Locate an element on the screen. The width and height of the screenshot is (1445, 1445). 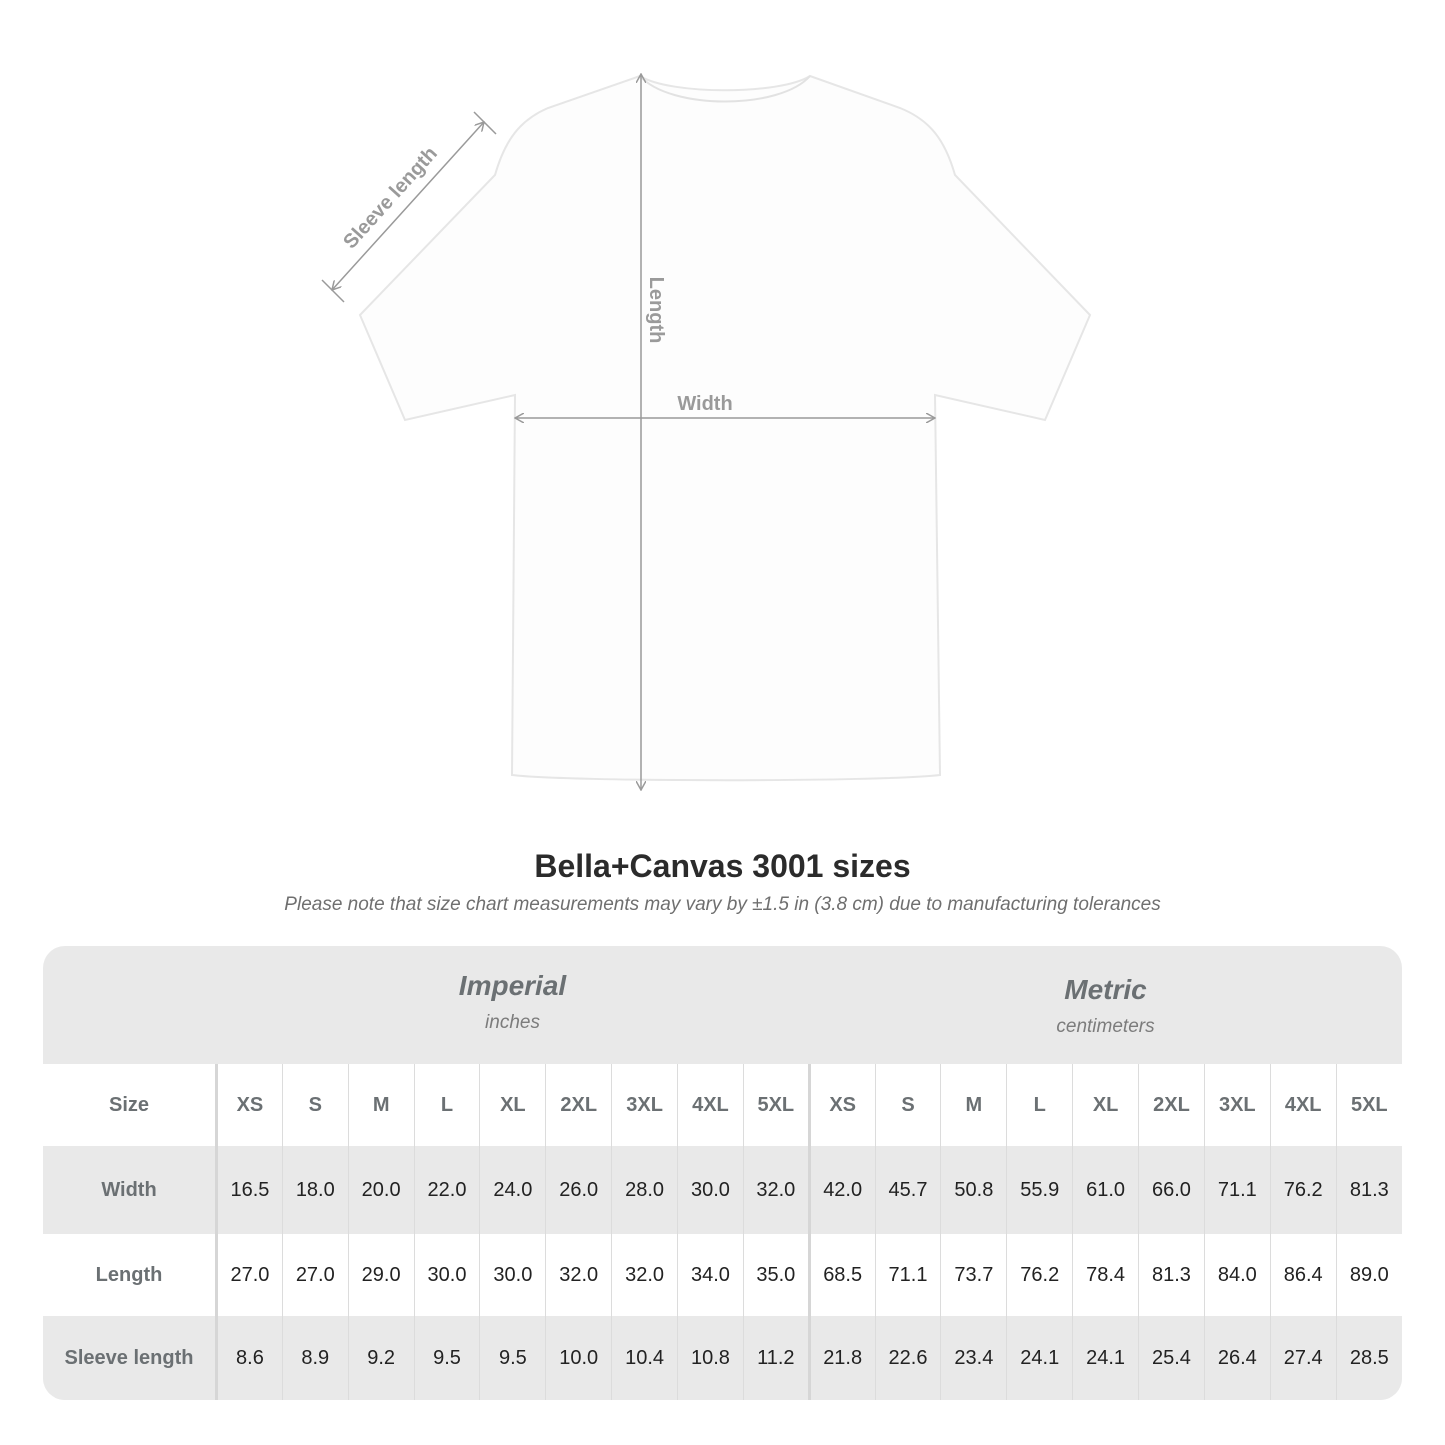
imperial-size-header: L is located at coordinates (446, 1105).